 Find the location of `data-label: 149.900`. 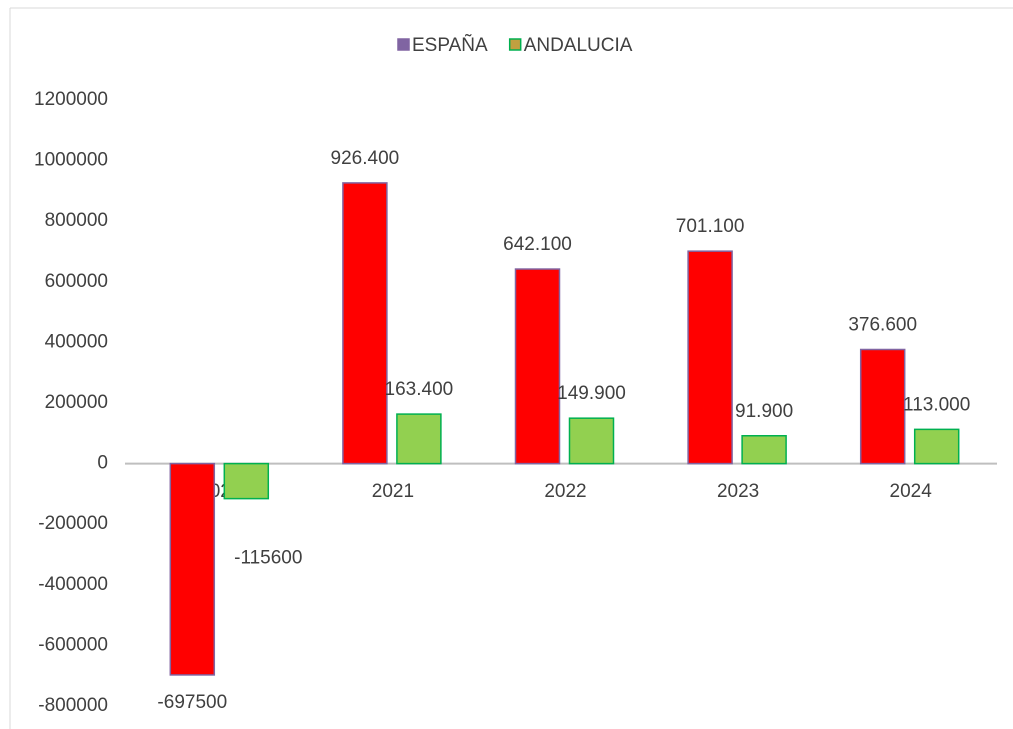

data-label: 149.900 is located at coordinates (591, 393).